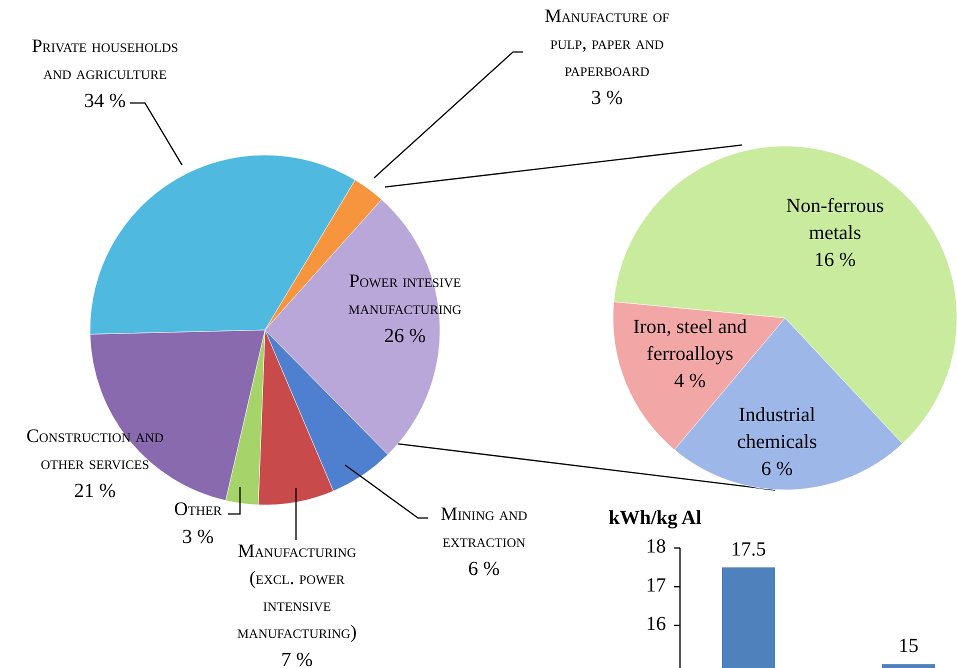 This screenshot has width=957, height=668. Describe the element at coordinates (690, 381) in the screenshot. I see `data-label: 4 %` at that location.